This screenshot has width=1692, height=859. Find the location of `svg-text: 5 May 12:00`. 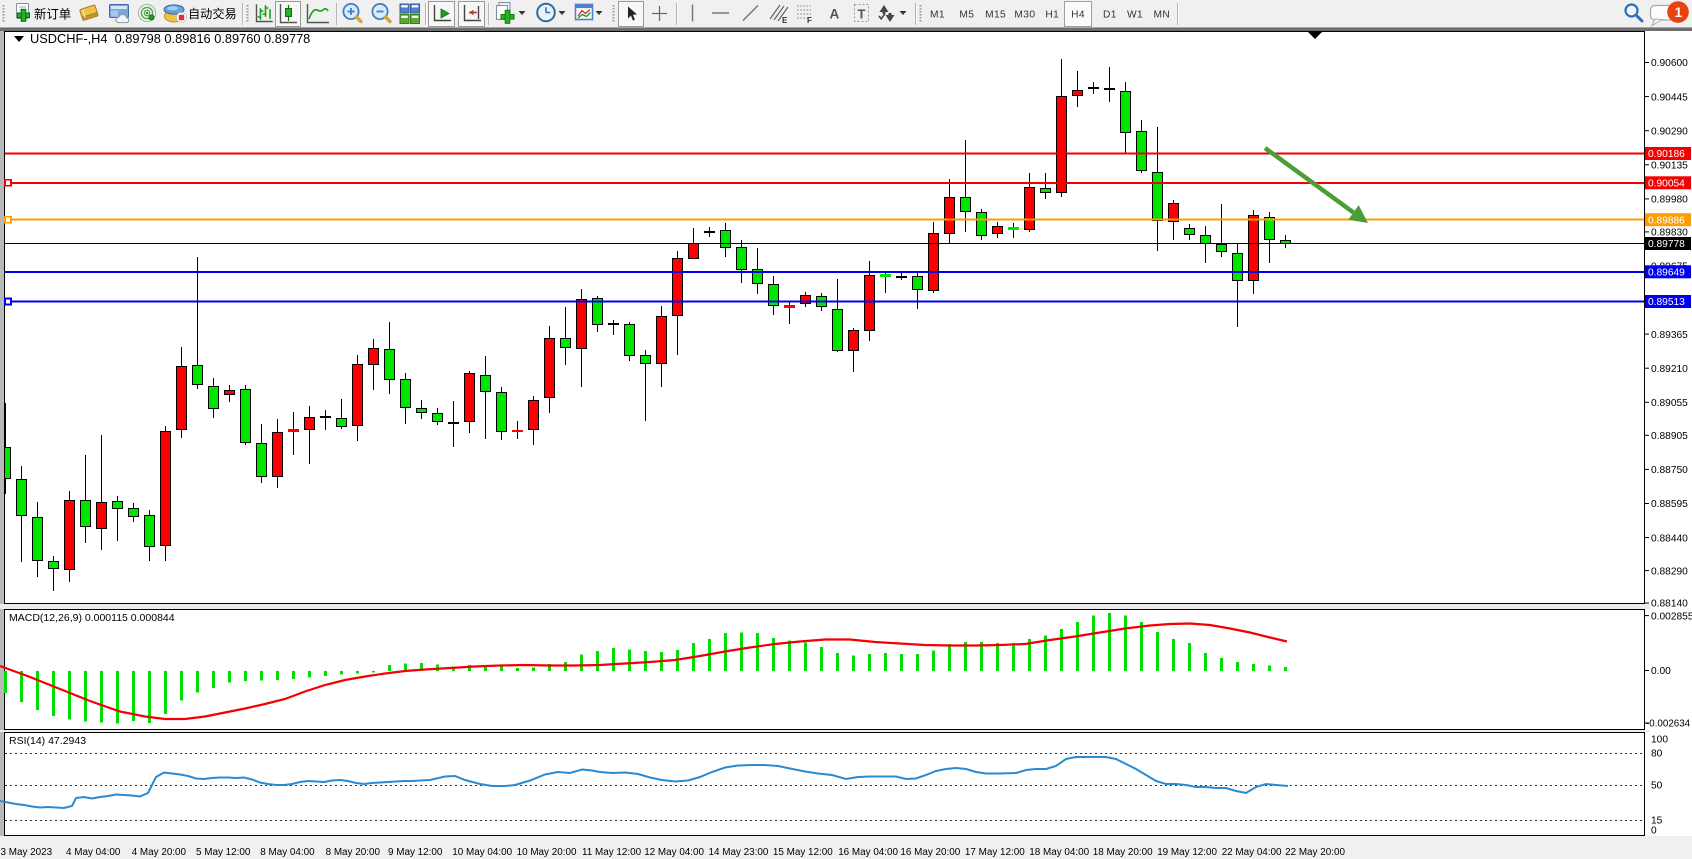

svg-text: 5 May 12:00 is located at coordinates (223, 852).